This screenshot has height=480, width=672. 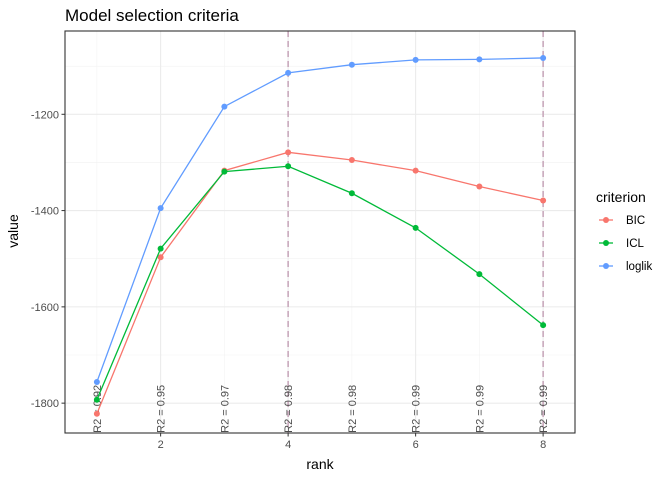 I want to click on legend-key-point-icl, so click(x=606, y=243).